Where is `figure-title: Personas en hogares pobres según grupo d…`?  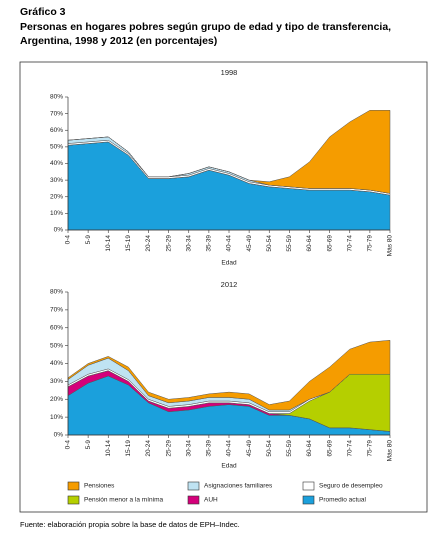
figure-title: Personas en hogares pobres según grupo d… is located at coordinates (206, 34).